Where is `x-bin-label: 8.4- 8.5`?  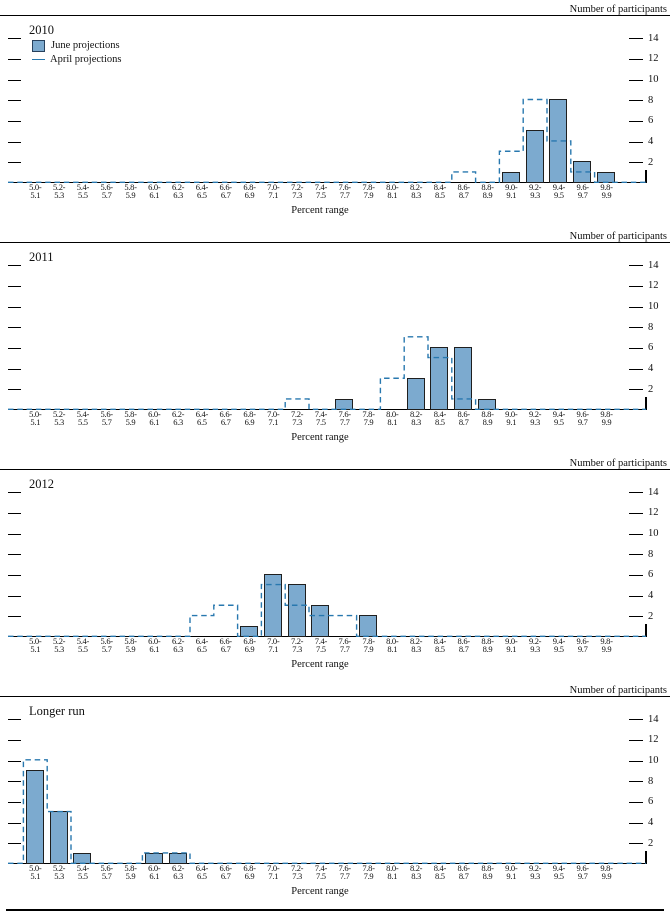 x-bin-label: 8.4- 8.5 is located at coordinates (440, 418).